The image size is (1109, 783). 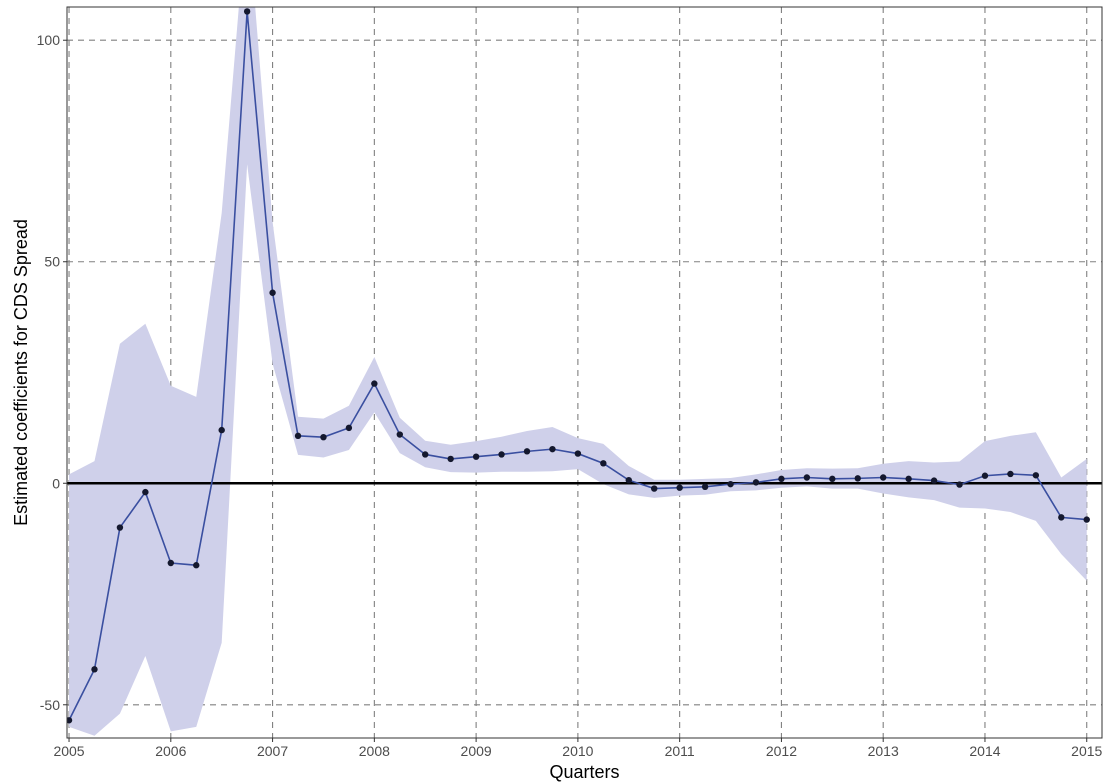 I want to click on x-tick-label: 2010, so click(x=577, y=751).